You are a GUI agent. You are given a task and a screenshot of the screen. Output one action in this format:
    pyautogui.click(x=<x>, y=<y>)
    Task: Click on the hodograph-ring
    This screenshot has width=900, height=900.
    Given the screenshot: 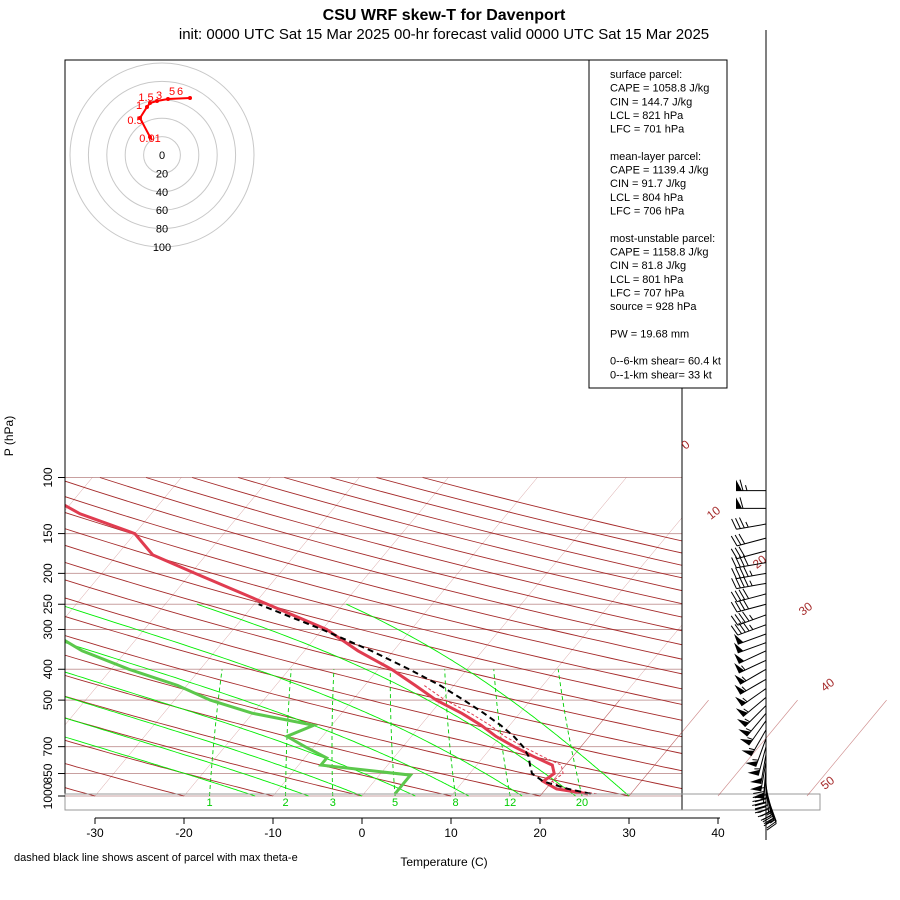 What is the action you would take?
    pyautogui.click(x=162, y=155)
    